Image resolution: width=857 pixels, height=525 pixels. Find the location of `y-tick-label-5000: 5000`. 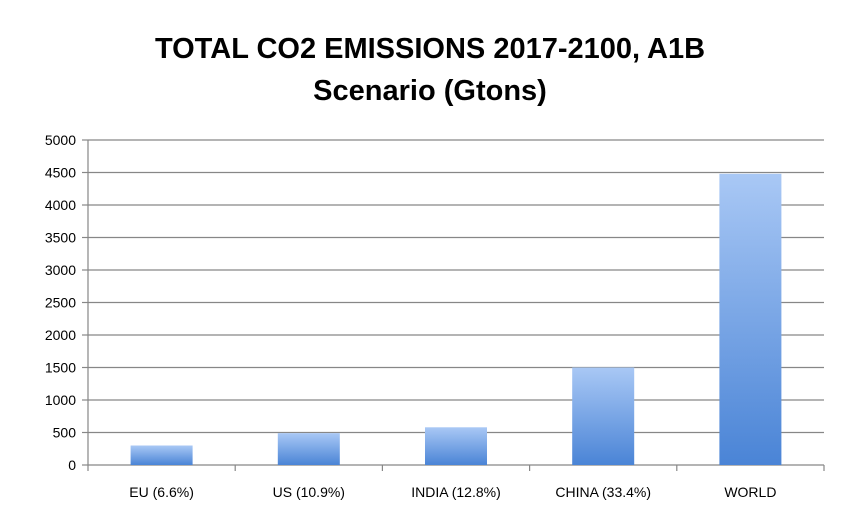

y-tick-label-5000: 5000 is located at coordinates (60, 140).